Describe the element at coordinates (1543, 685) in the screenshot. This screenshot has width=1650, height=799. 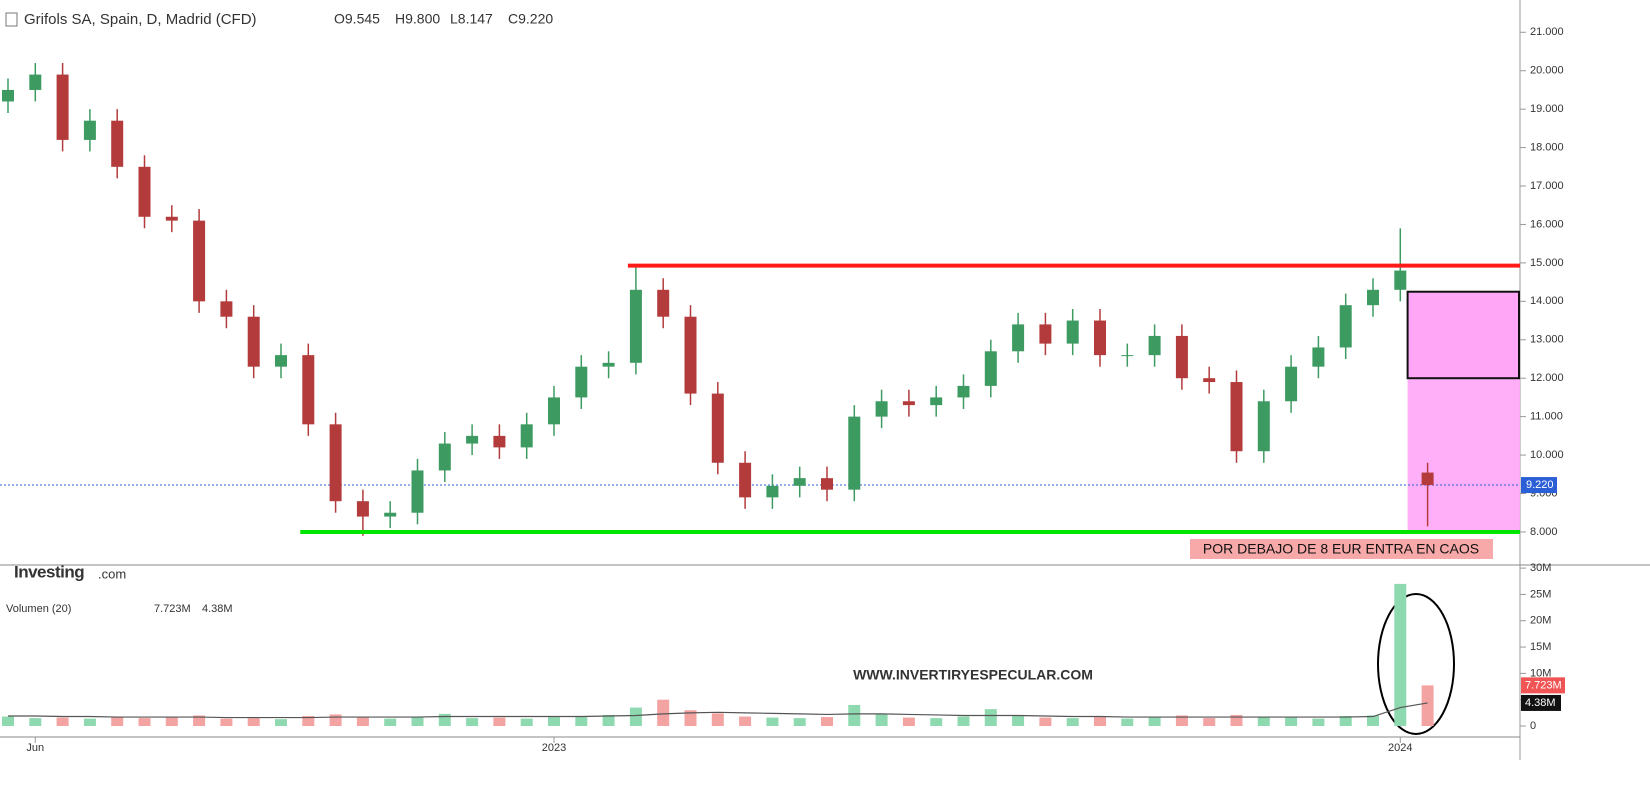
I see `volume-value-tag` at that location.